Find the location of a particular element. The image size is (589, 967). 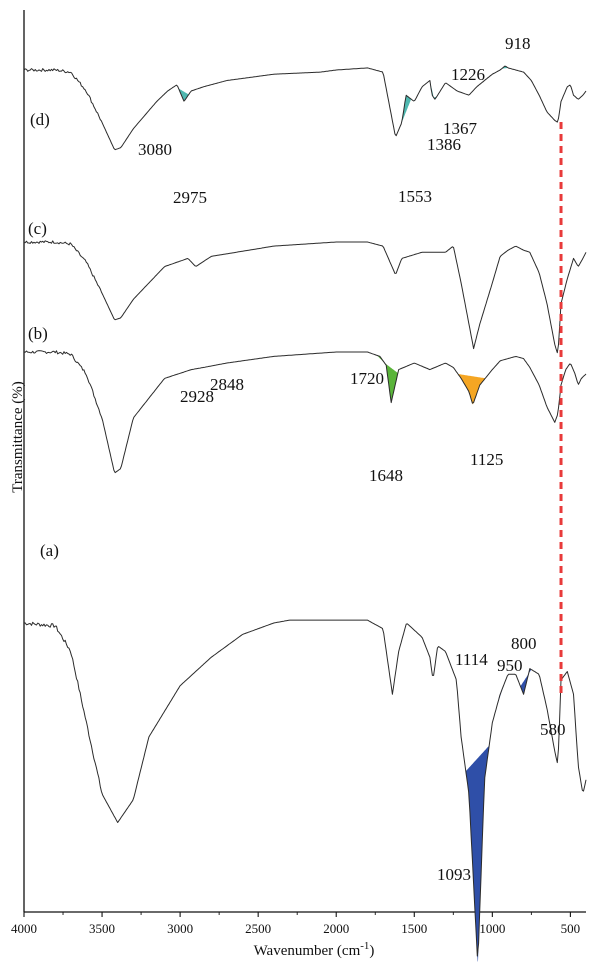

x-tick-label: 3000 is located at coordinates (180, 928).